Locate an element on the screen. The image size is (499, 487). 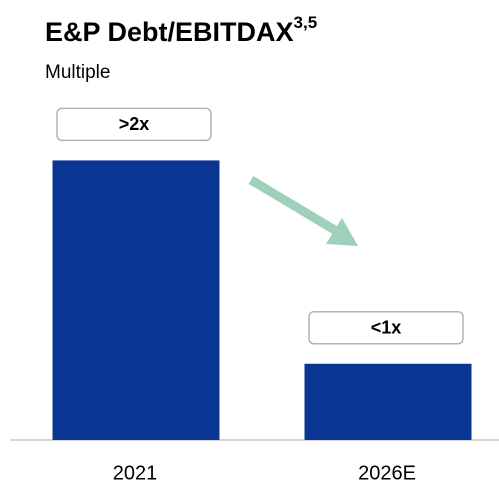
title-text: E&P Debt/EBITDAX is located at coordinates (169, 32).